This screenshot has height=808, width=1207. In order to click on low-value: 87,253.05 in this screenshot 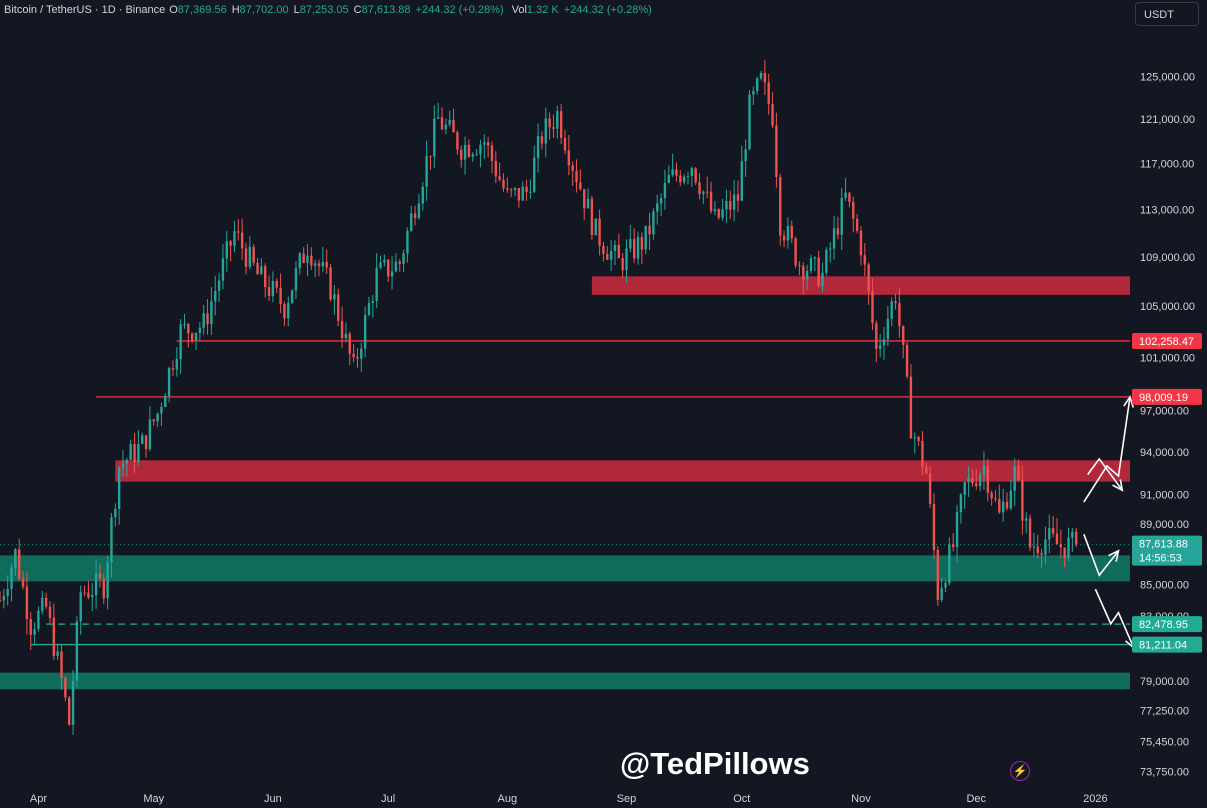, I will do `click(324, 10)`.